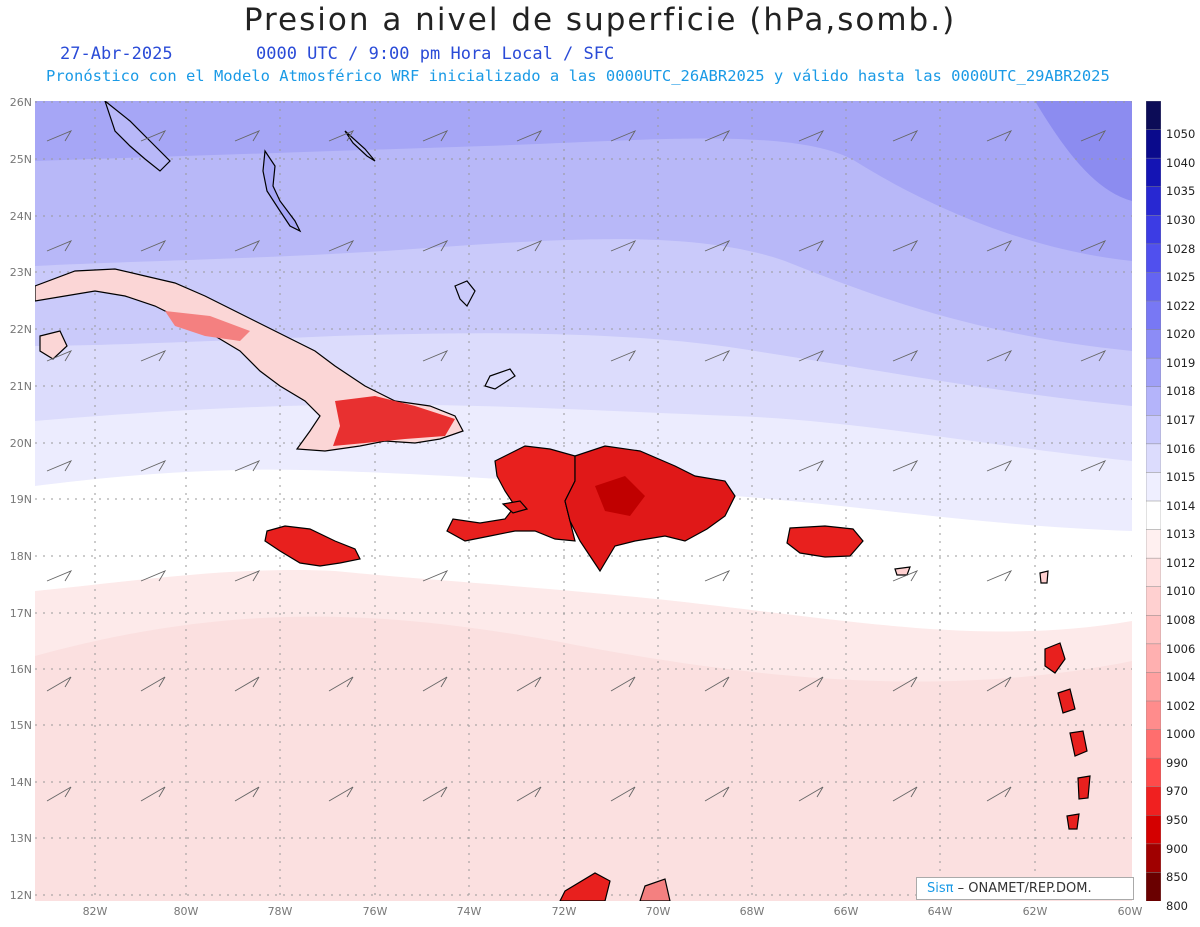 This screenshot has height=927, width=1200. I want to click on colorbar-level-label: 850, so click(1177, 877).